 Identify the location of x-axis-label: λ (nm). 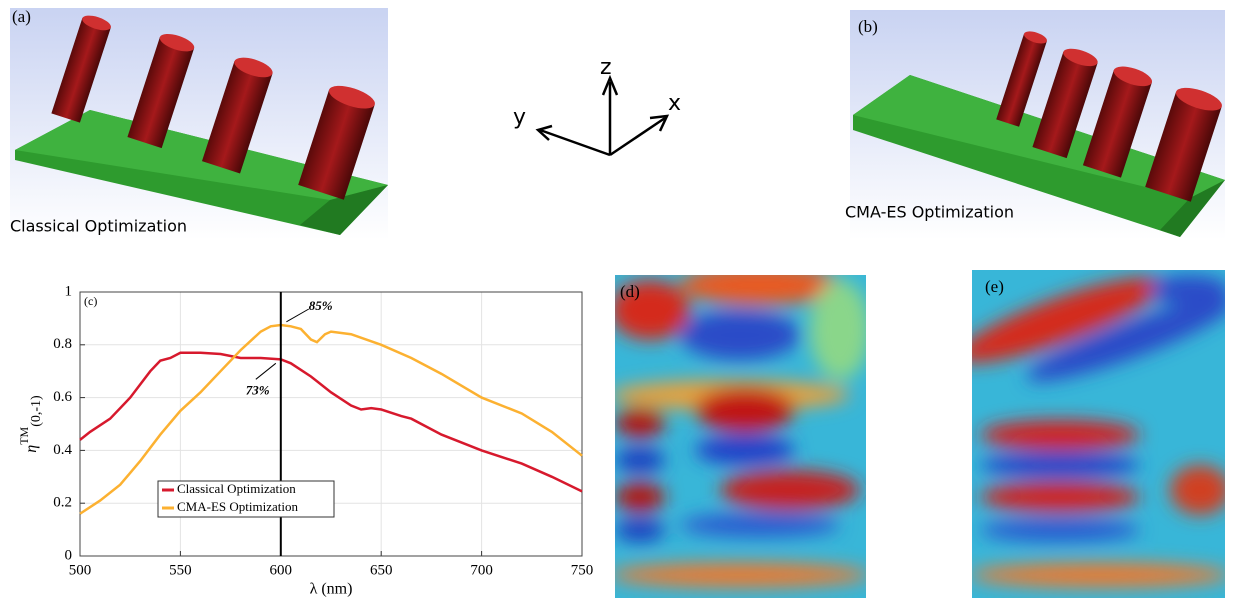
(331, 589).